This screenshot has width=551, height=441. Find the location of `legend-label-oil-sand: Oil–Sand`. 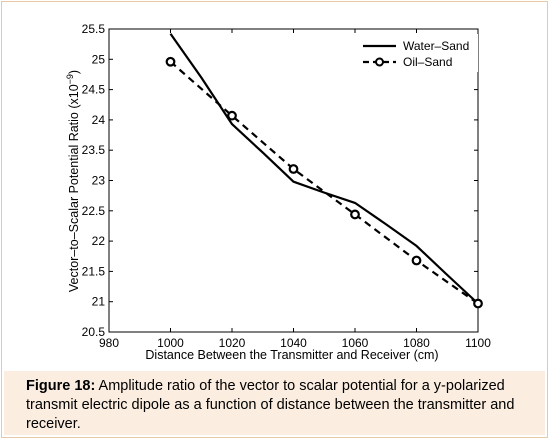

legend-label-oil-sand: Oil–Sand is located at coordinates (427, 62).